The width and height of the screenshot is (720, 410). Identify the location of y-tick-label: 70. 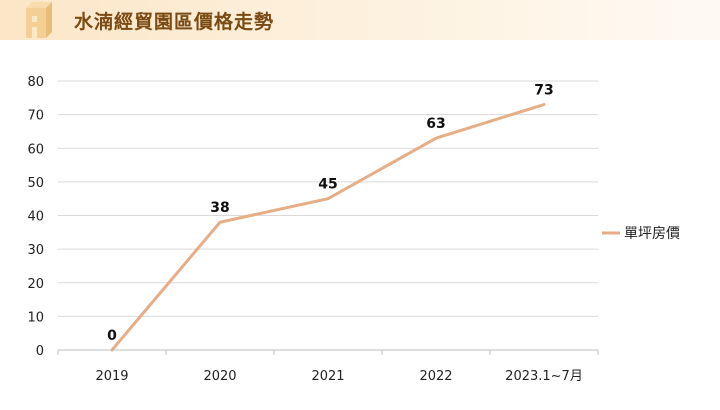
(35, 116).